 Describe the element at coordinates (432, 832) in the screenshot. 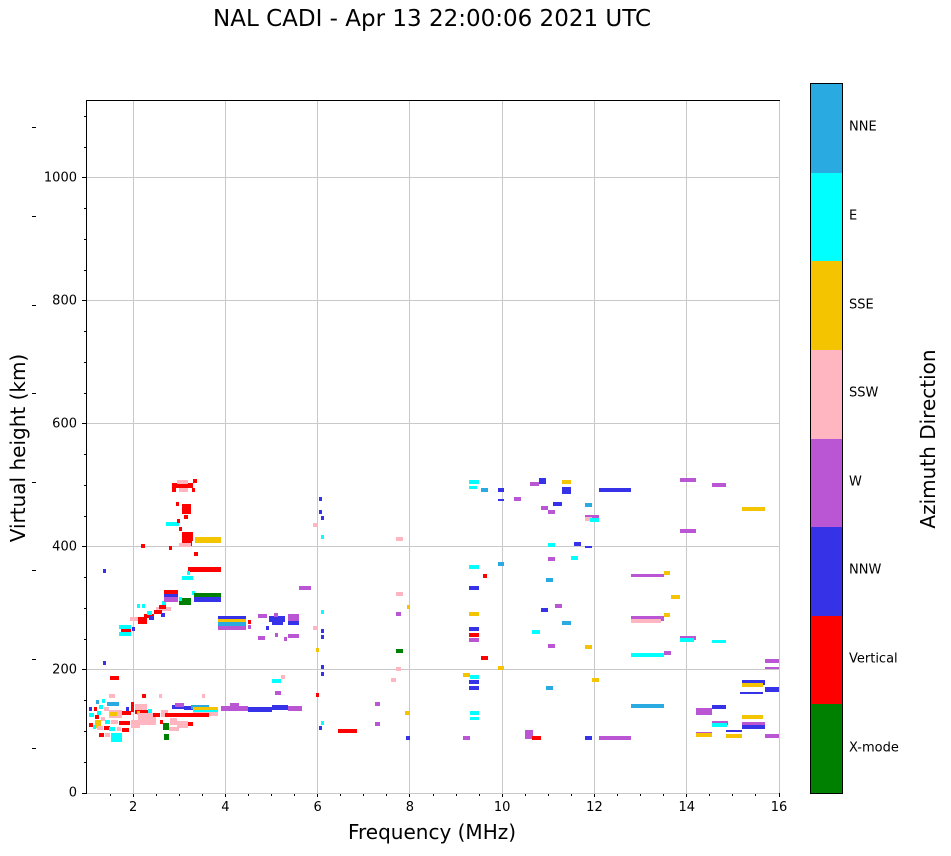

I see `x-axis-label: Frequency (MHz)` at that location.